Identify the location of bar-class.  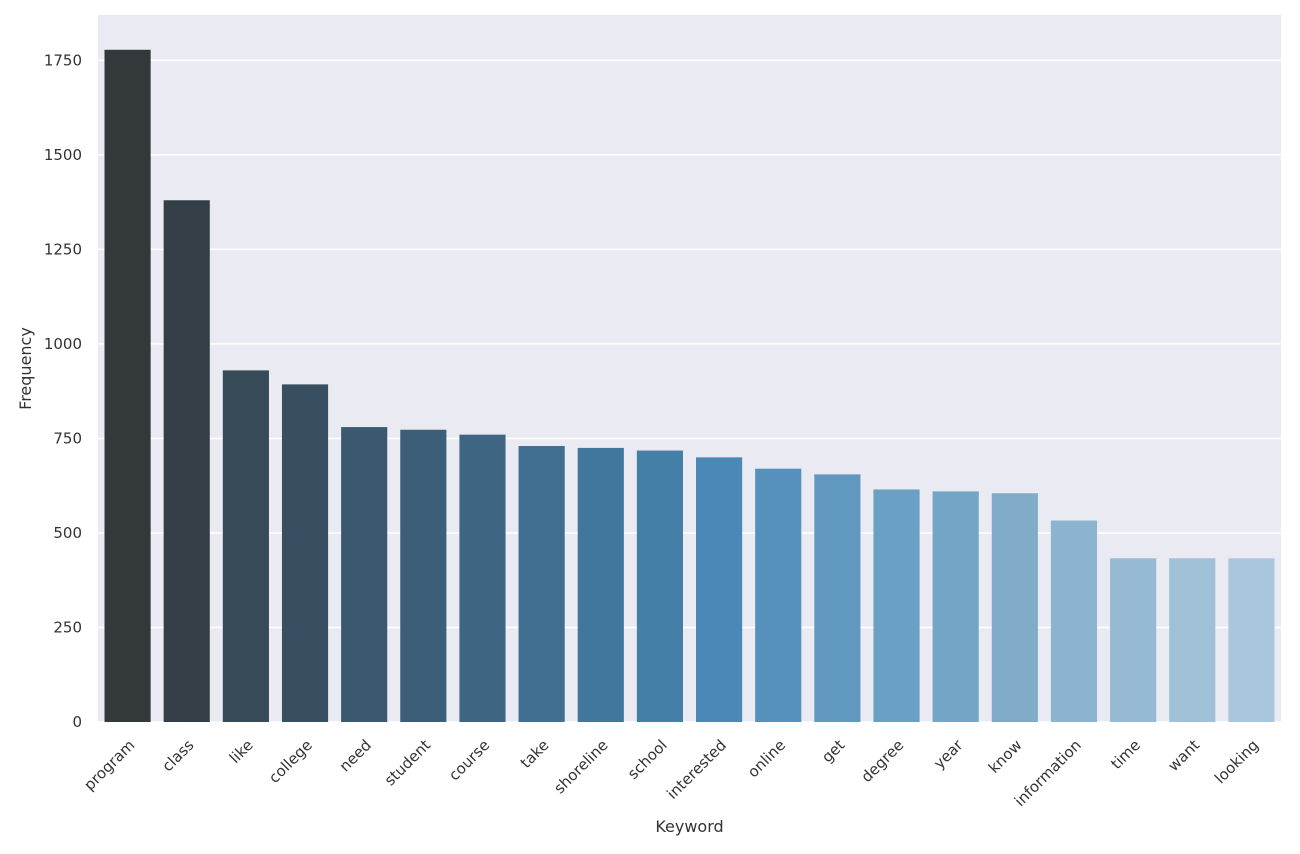
(186, 461).